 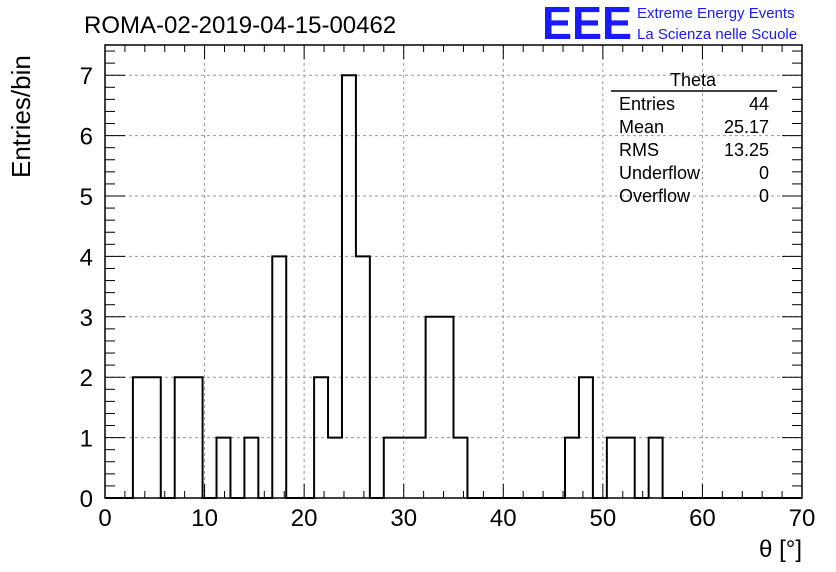 I want to click on stats-value: 44, so click(x=759, y=104).